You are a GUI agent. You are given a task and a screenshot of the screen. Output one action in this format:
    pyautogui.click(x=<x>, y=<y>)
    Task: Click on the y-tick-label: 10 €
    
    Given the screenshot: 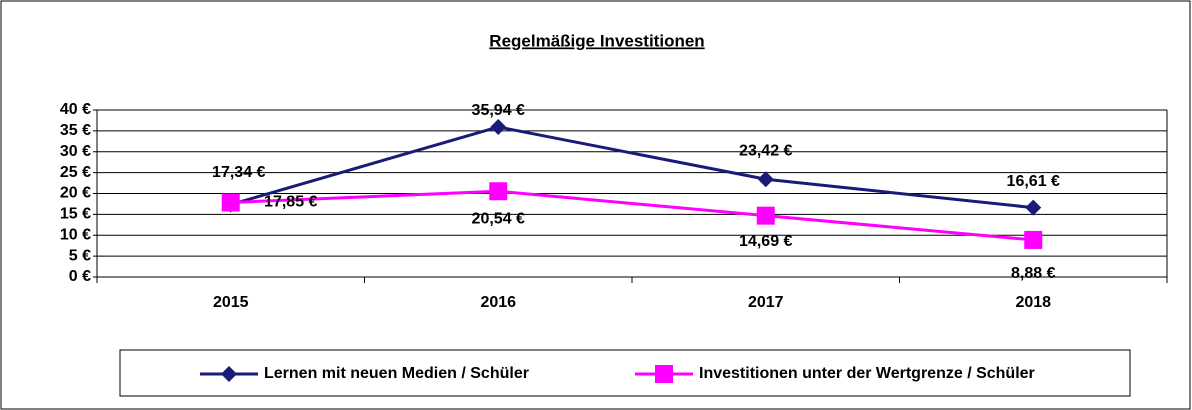 What is the action you would take?
    pyautogui.click(x=75, y=234)
    